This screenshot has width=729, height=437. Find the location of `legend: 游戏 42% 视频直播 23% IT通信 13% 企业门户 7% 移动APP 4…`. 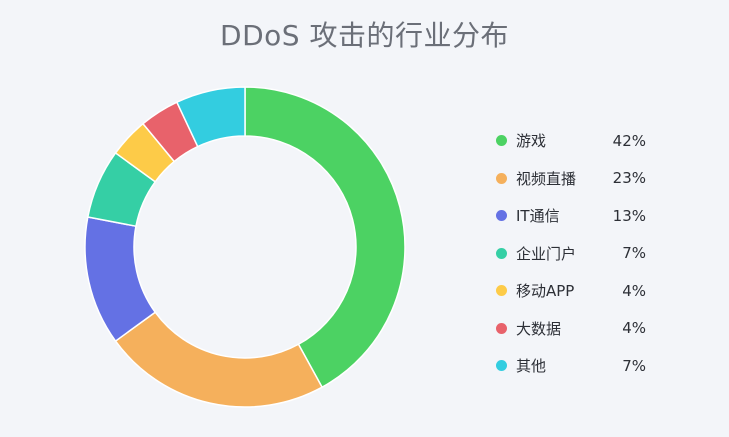

legend: 游戏 42% 视频直播 23% IT通信 13% 企业门户 7% 移动APP 4… is located at coordinates (571, 253).